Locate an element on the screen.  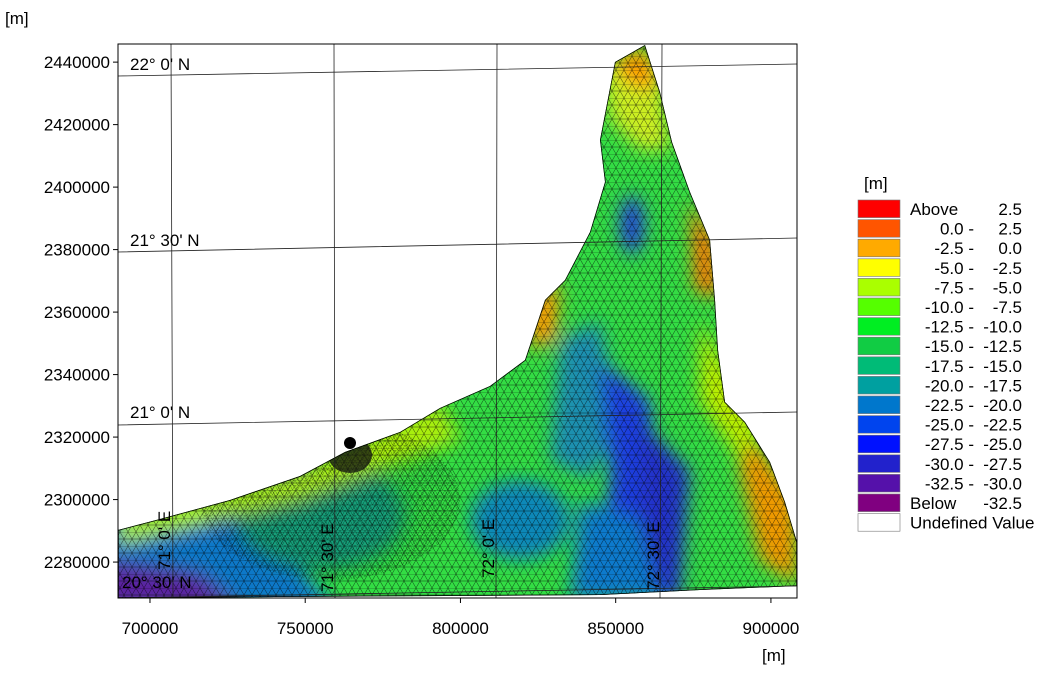
graticule-label: 21° 30' N is located at coordinates (165, 240).